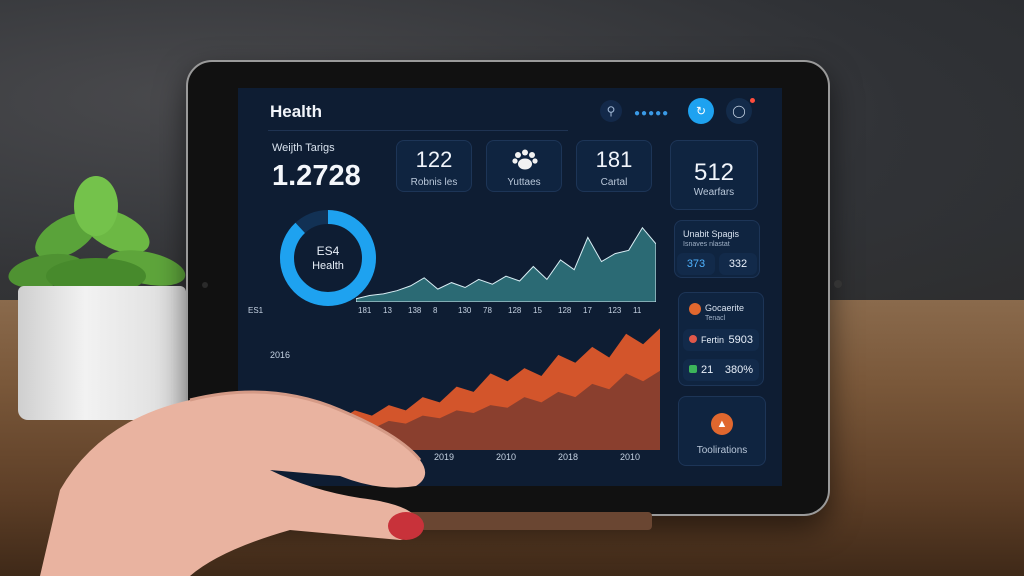 The height and width of the screenshot is (576, 1024). I want to click on donut-label: Health, so click(328, 266).